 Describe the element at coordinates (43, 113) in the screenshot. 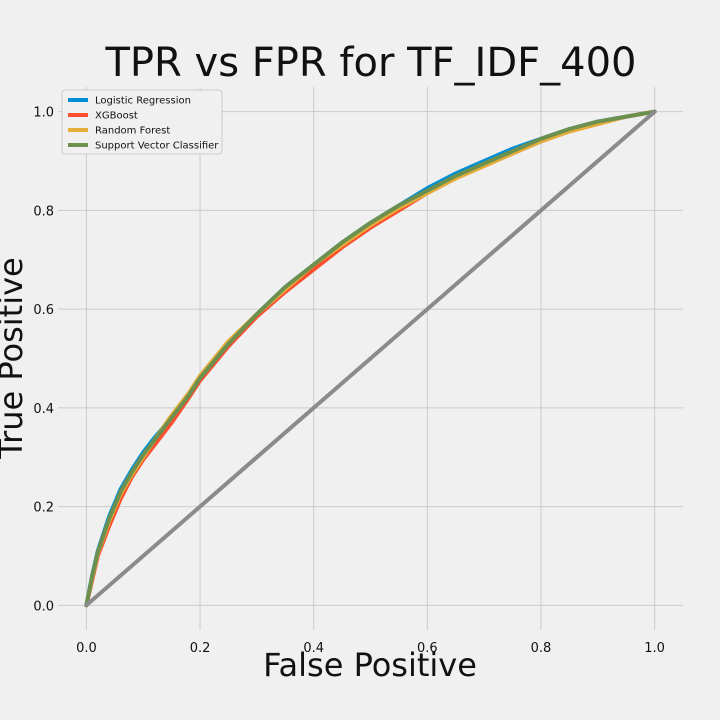

I see `y-tick-label: 1.0` at that location.